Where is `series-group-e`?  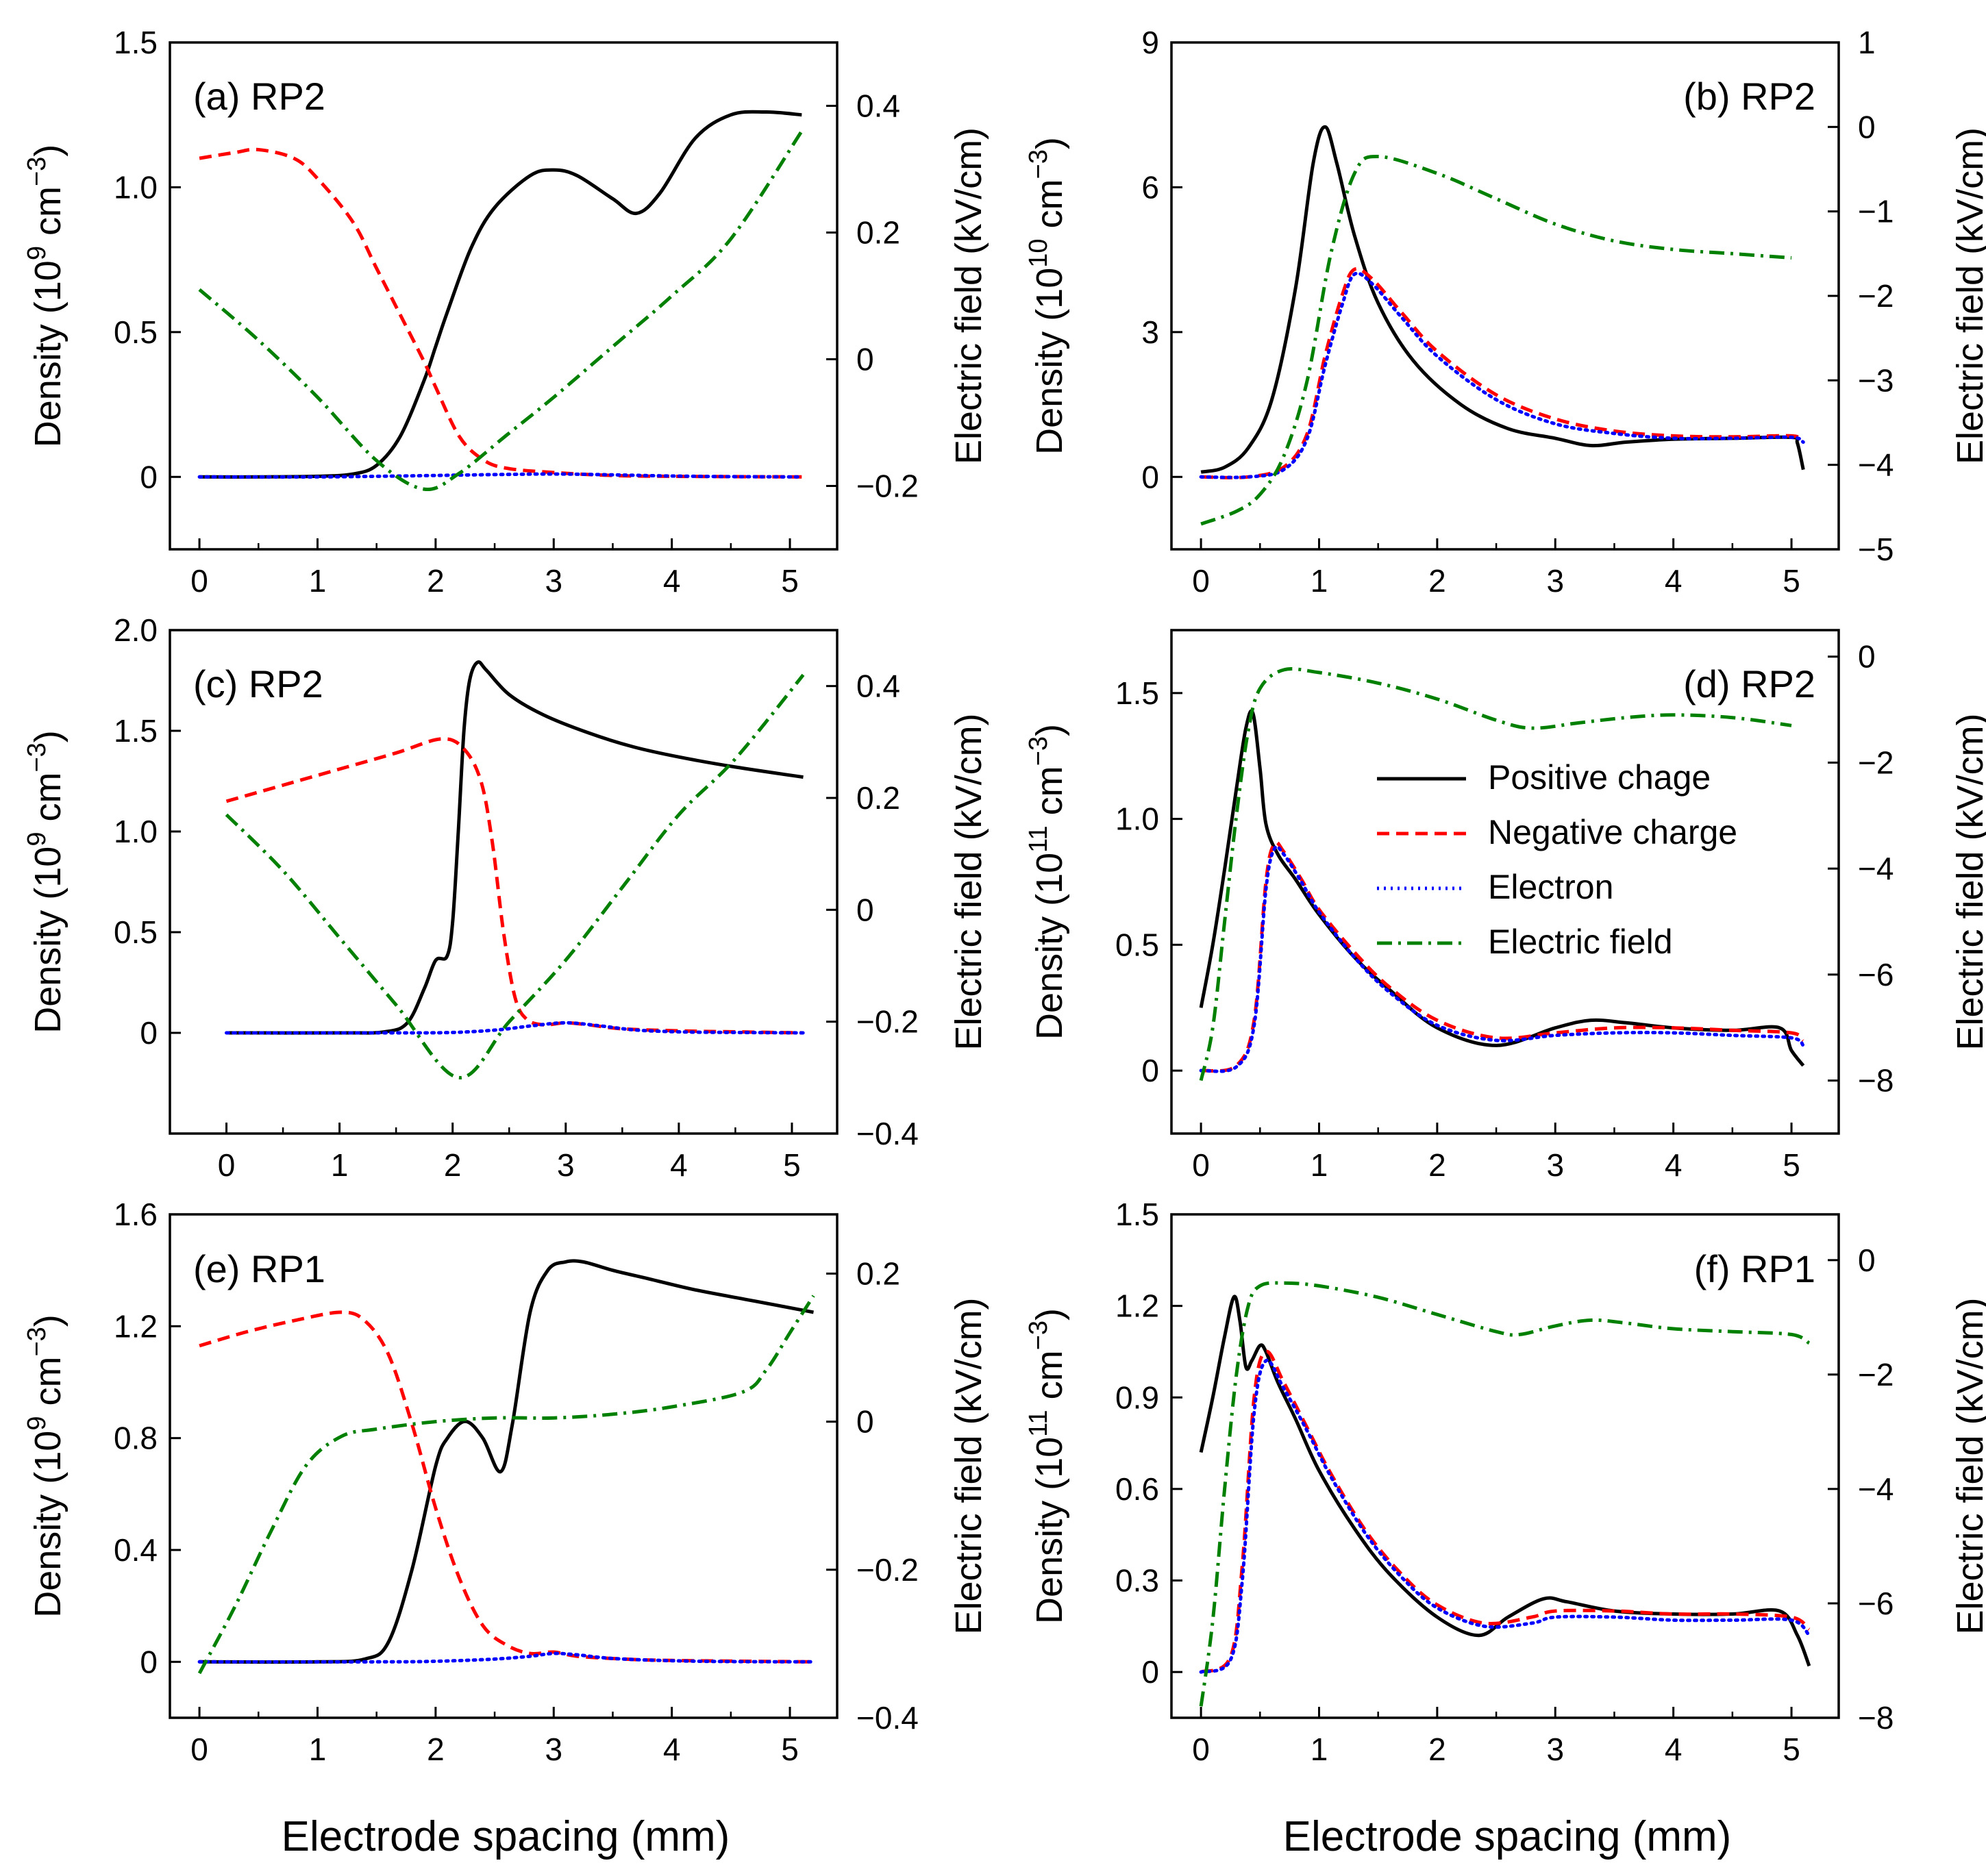 series-group-e is located at coordinates (506, 1467).